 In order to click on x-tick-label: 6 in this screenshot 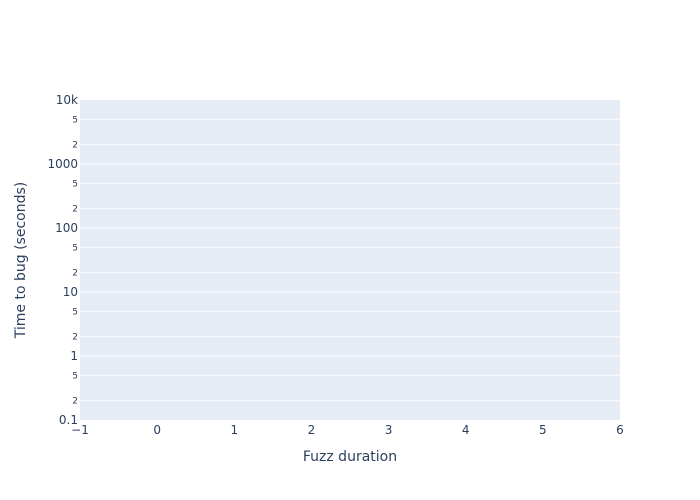, I will do `click(620, 430)`.